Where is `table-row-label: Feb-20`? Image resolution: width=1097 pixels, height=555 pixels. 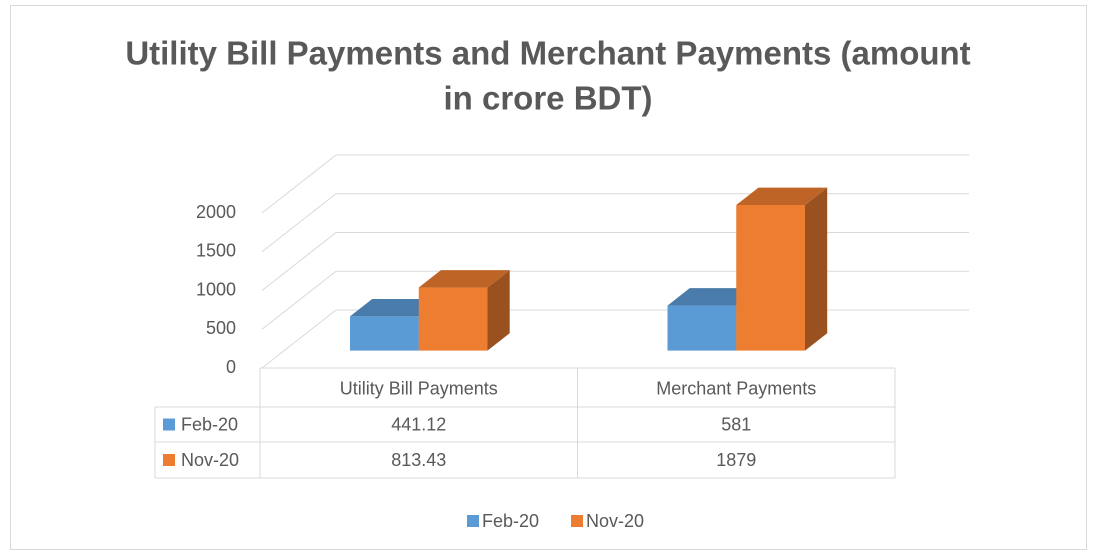
table-row-label: Feb-20 is located at coordinates (209, 424).